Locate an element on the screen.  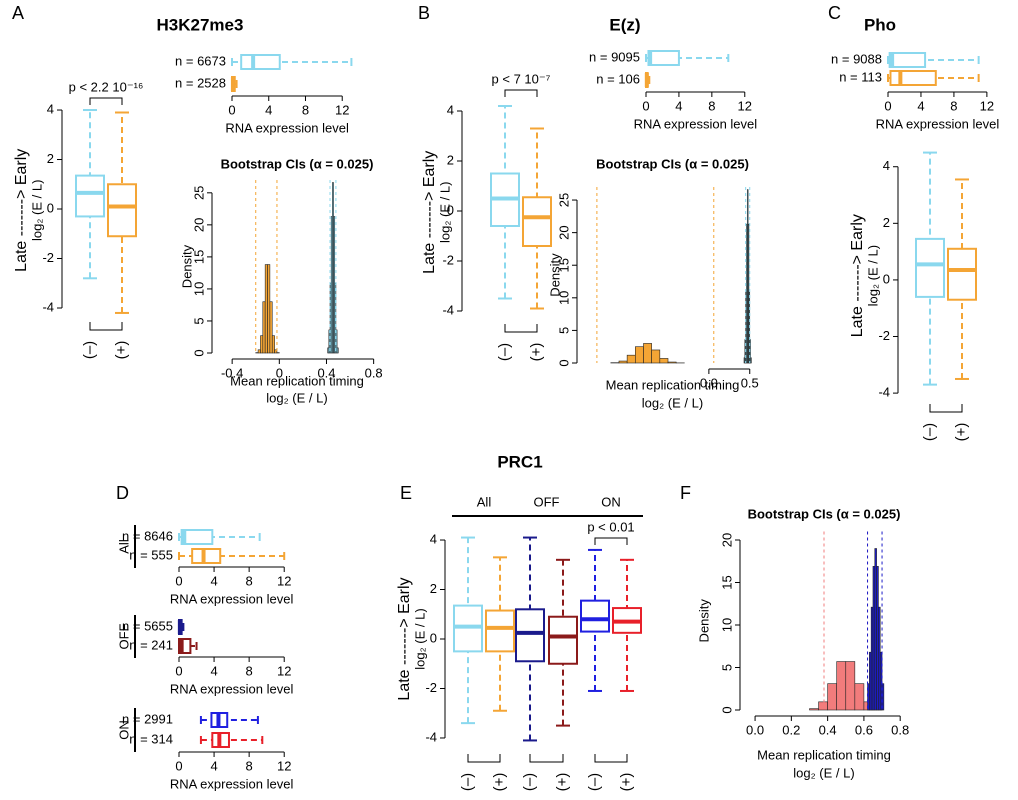
panel-label: F is located at coordinates (685, 493).